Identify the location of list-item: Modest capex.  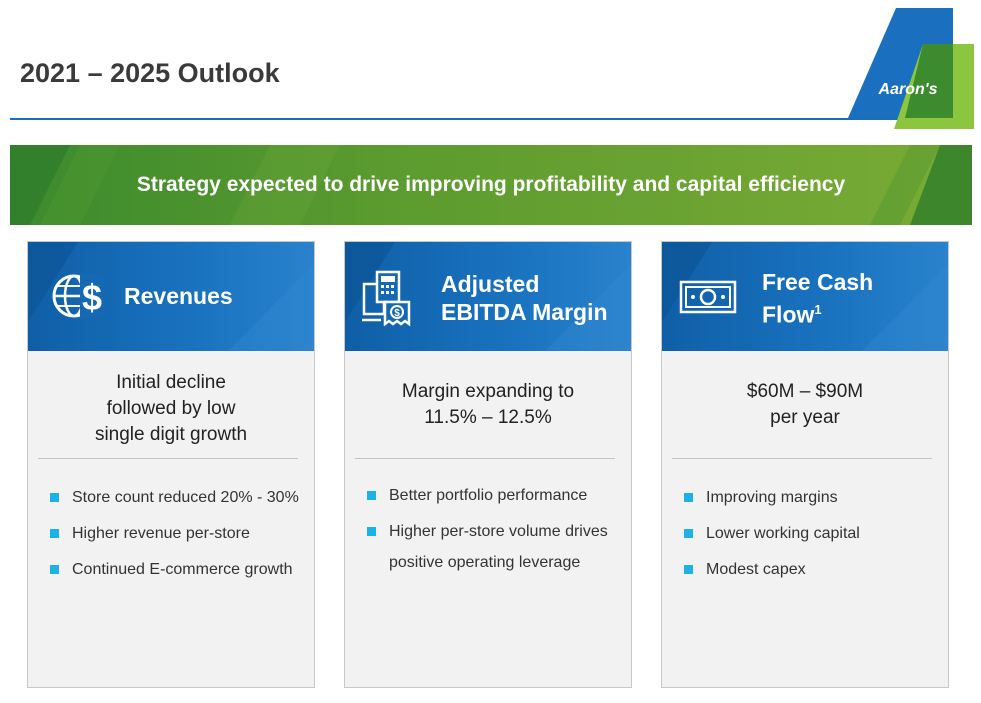
(809, 569).